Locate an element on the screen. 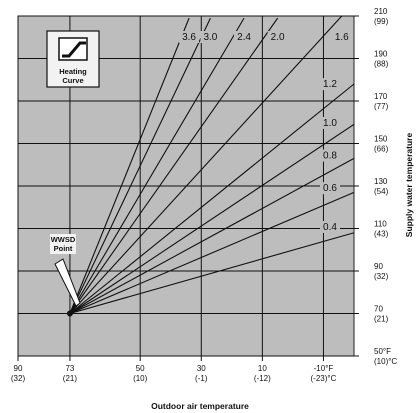 This screenshot has height=413, width=419. y-tick-sublabel: (54) is located at coordinates (381, 191).